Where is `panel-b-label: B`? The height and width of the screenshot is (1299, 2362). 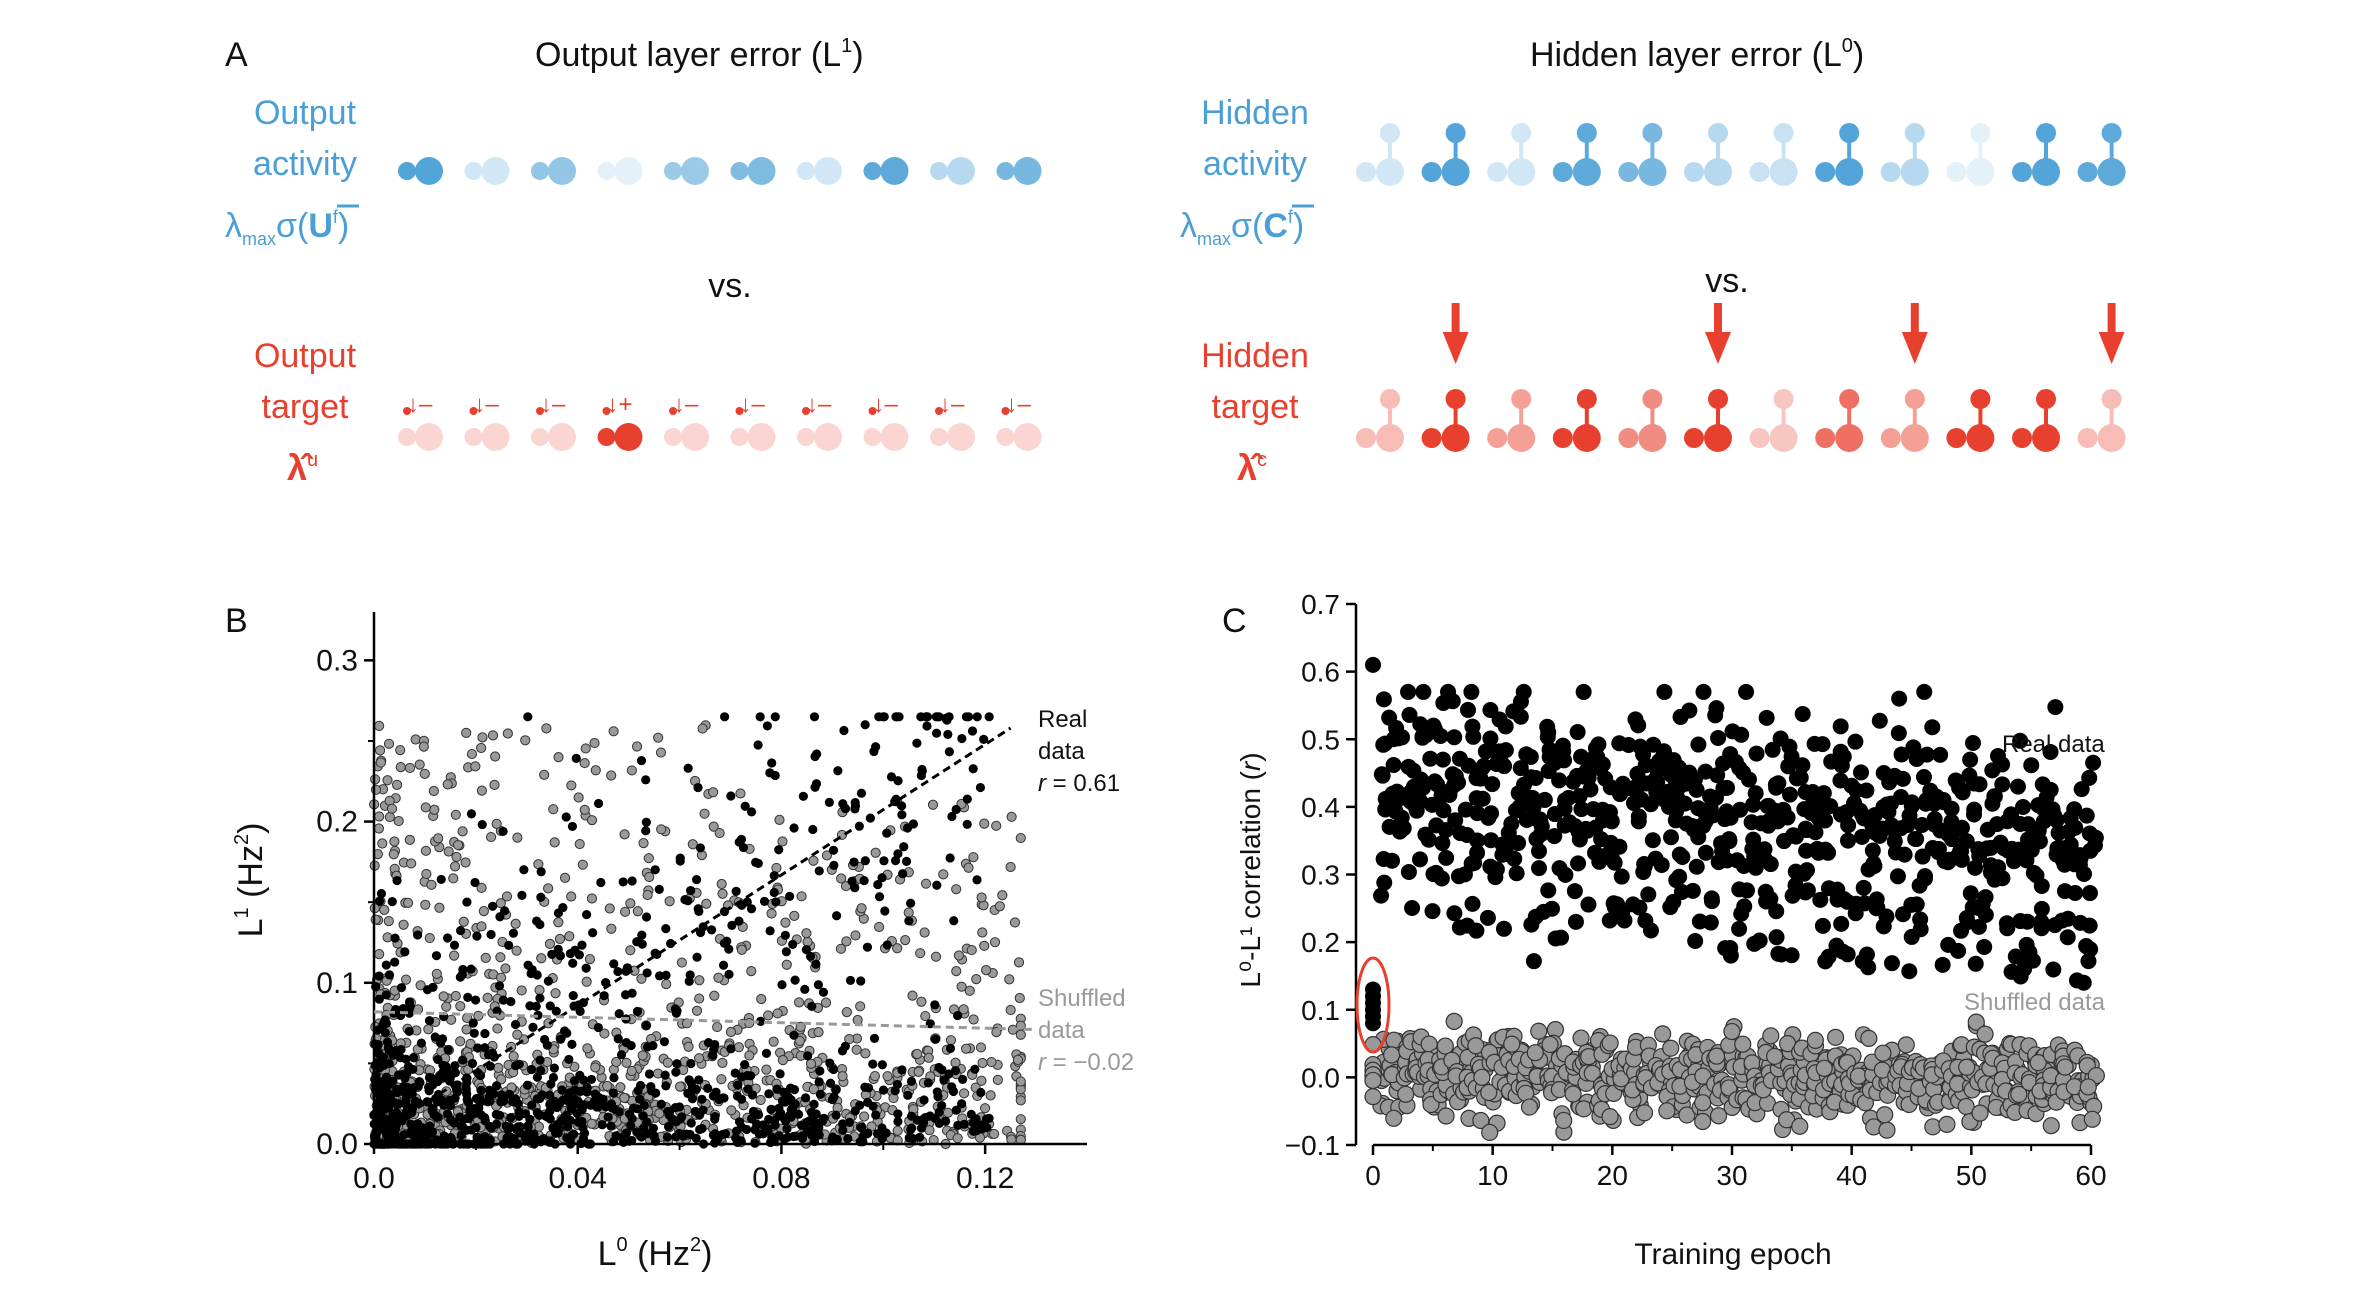 panel-b-label: B is located at coordinates (236, 621).